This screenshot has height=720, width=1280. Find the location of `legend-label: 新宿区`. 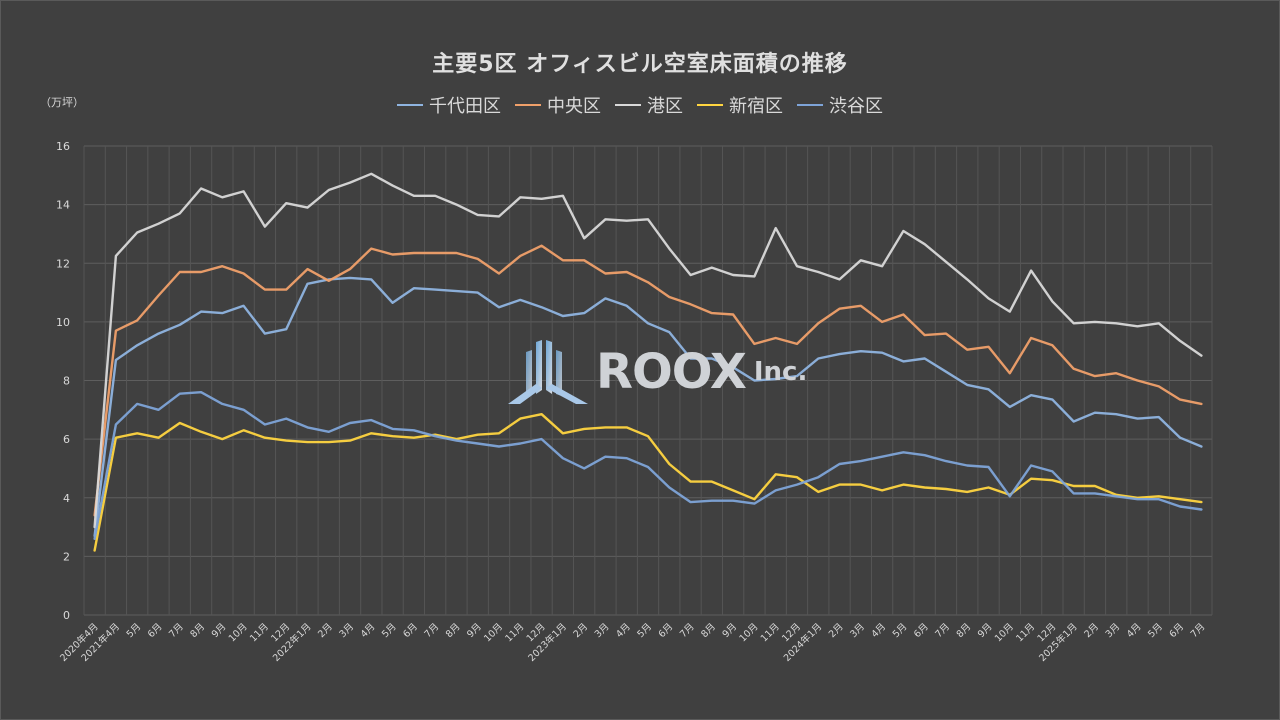

legend-label: 新宿区 is located at coordinates (756, 106).